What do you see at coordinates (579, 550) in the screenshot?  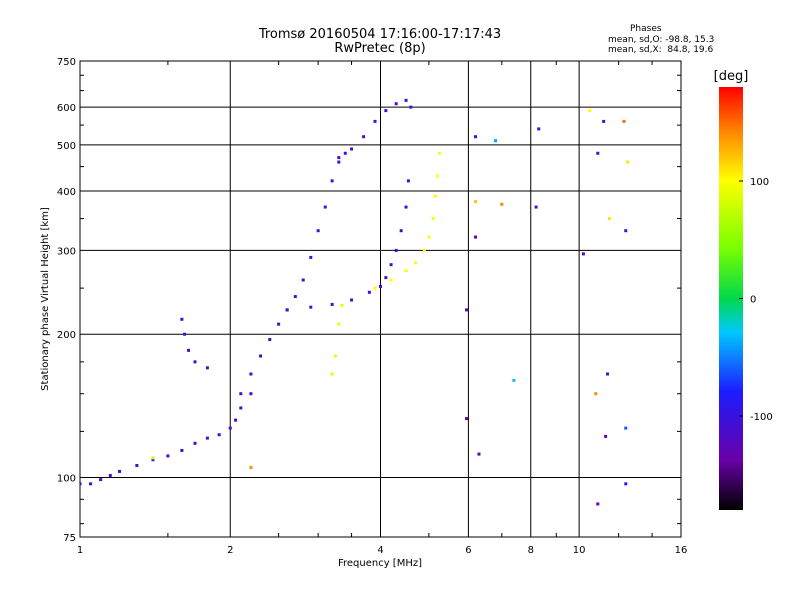 I see `x-tick-label: 10` at bounding box center [579, 550].